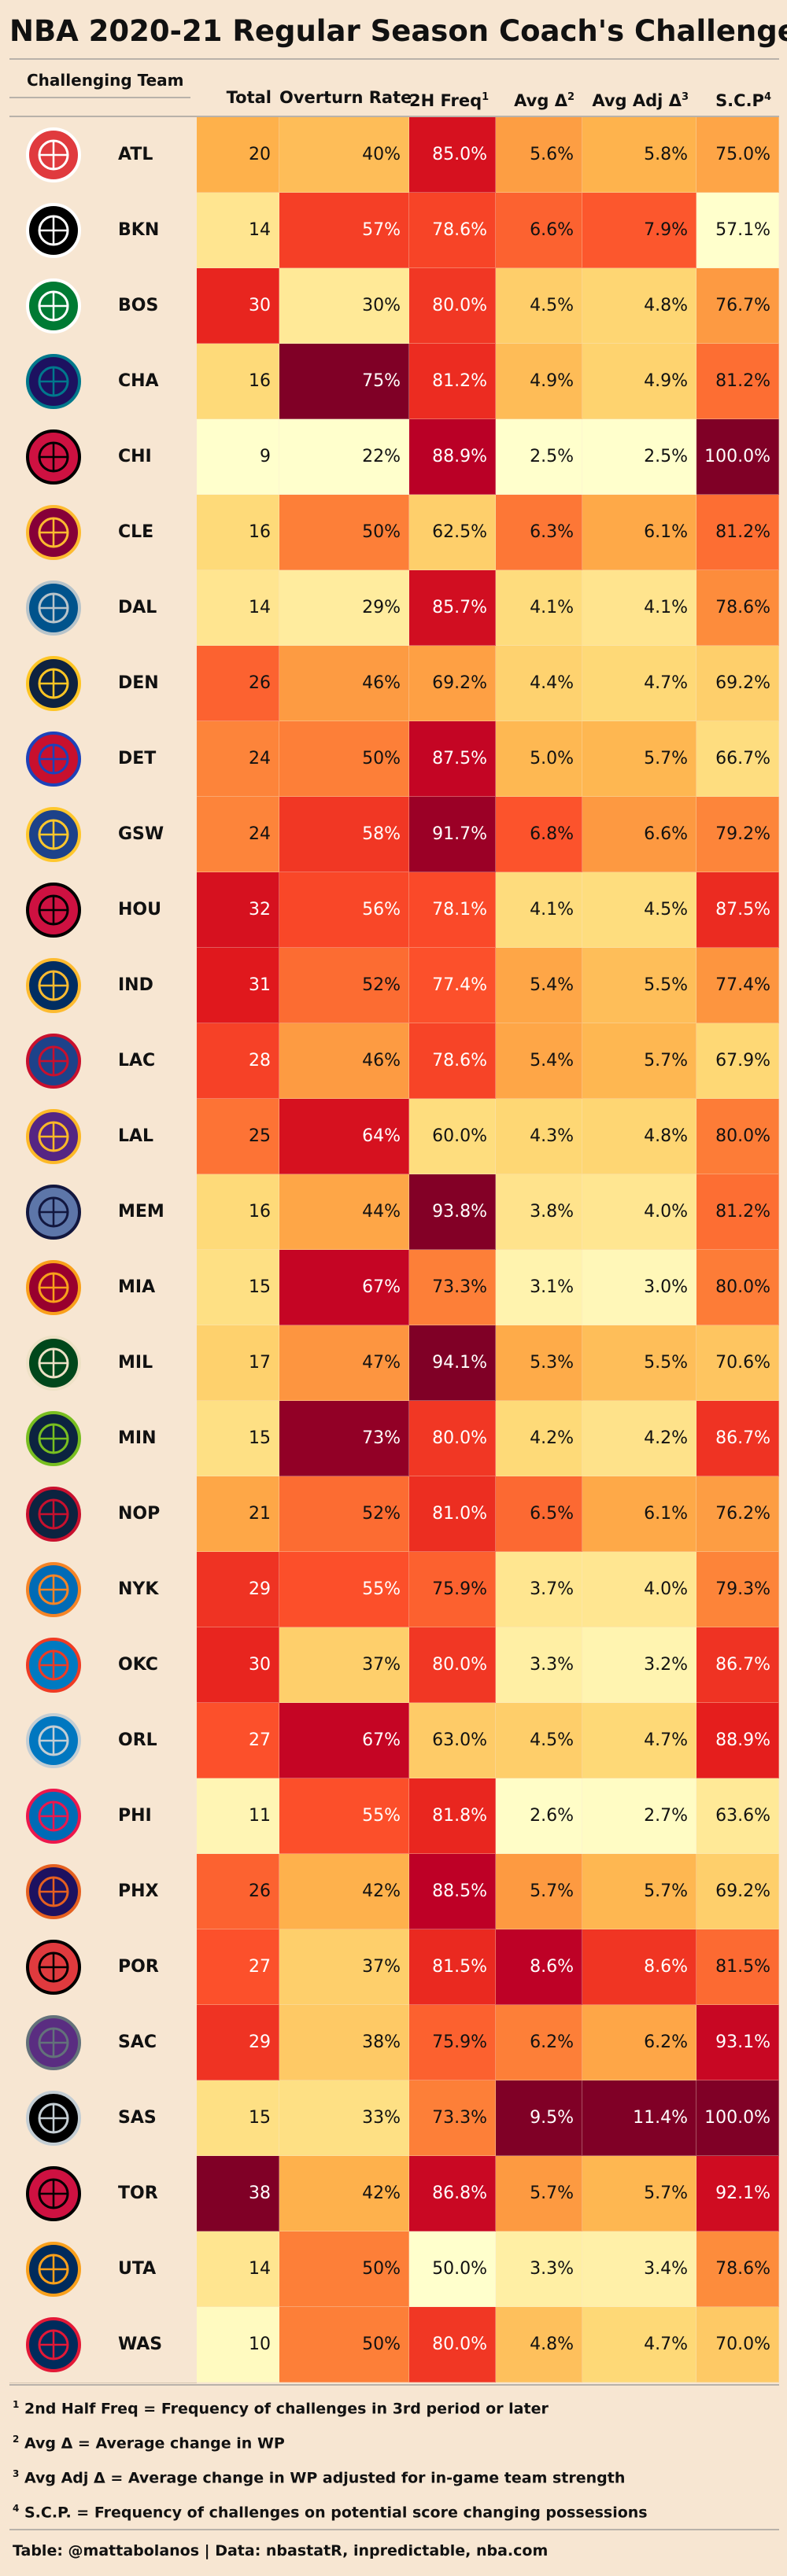 Image resolution: width=787 pixels, height=2576 pixels. What do you see at coordinates (453, 457) in the screenshot?
I see `cell-h2: 88.9%` at bounding box center [453, 457].